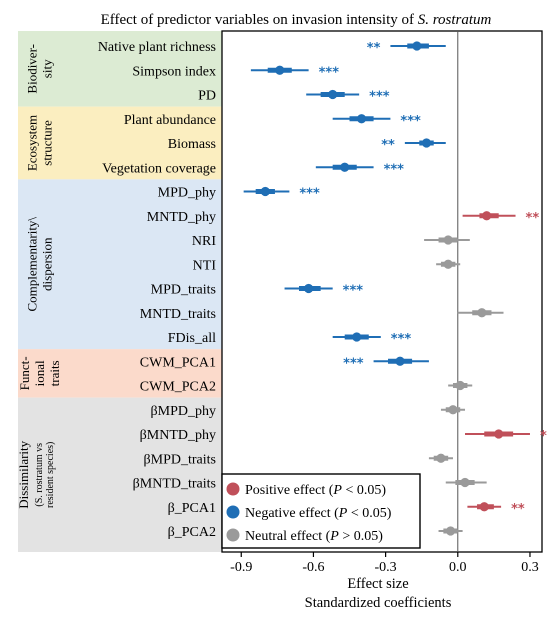 This screenshot has height=622, width=554. Describe the element at coordinates (192, 508) in the screenshot. I see `variable-label: β_PCA1` at that location.